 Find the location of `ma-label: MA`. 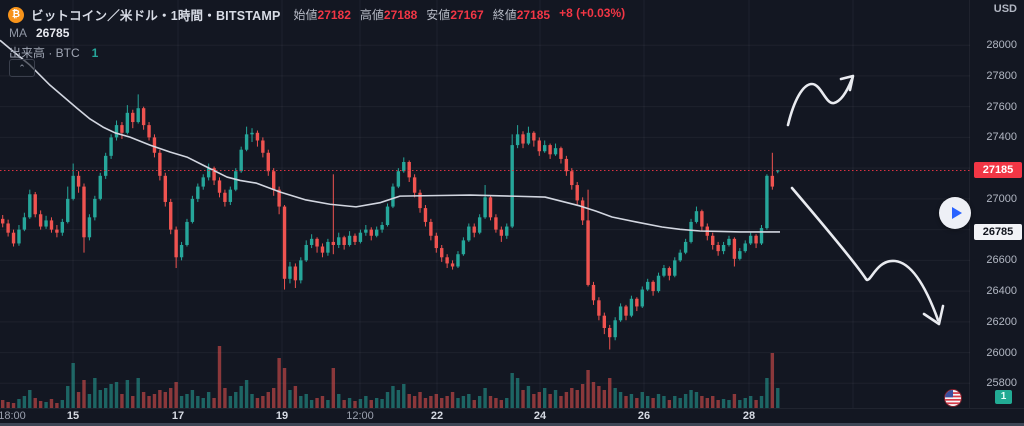

ma-label: MA is located at coordinates (18, 33).